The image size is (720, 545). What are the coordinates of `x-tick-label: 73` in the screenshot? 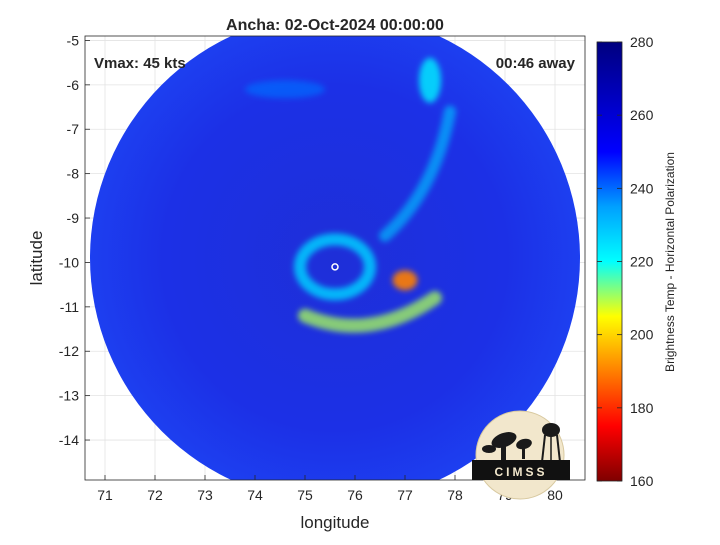 It's located at (205, 495).